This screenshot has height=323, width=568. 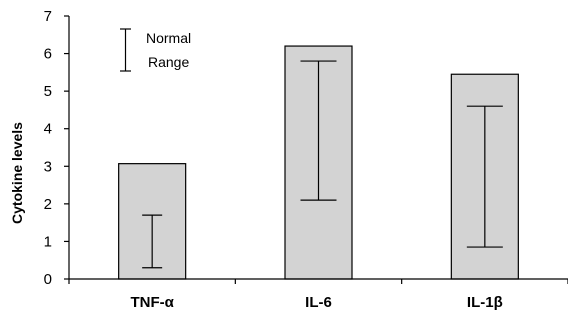 I want to click on y-tick-label: 7, so click(x=48, y=16).